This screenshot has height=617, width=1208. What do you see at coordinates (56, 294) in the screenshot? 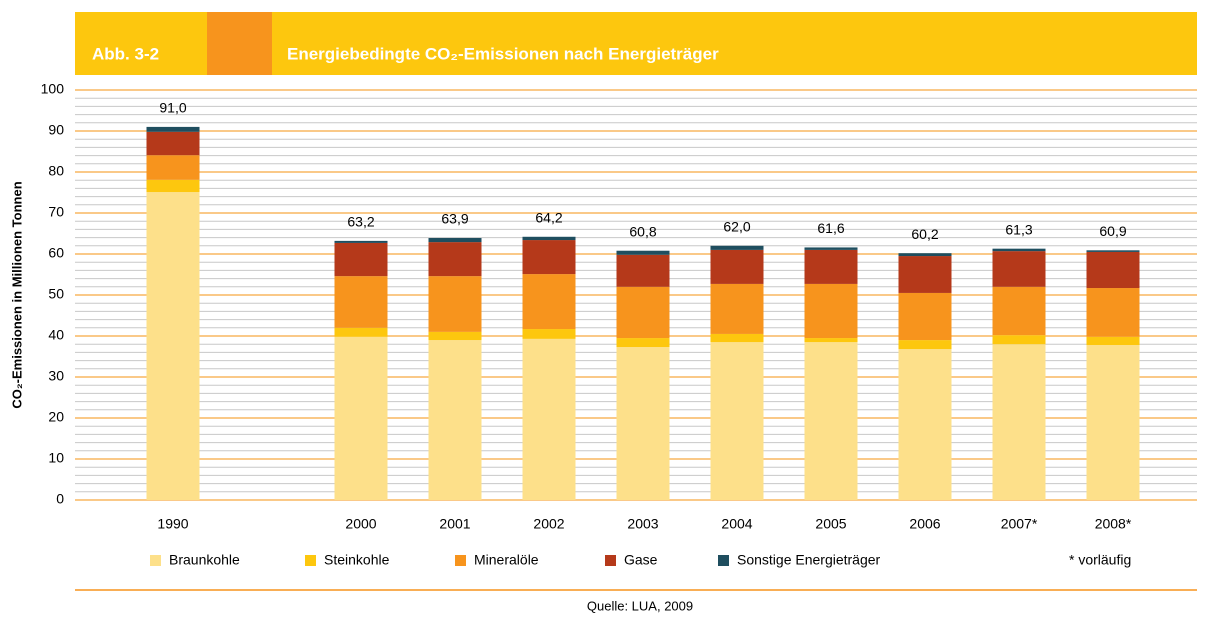
I see `y-tick-label: 50` at bounding box center [56, 294].